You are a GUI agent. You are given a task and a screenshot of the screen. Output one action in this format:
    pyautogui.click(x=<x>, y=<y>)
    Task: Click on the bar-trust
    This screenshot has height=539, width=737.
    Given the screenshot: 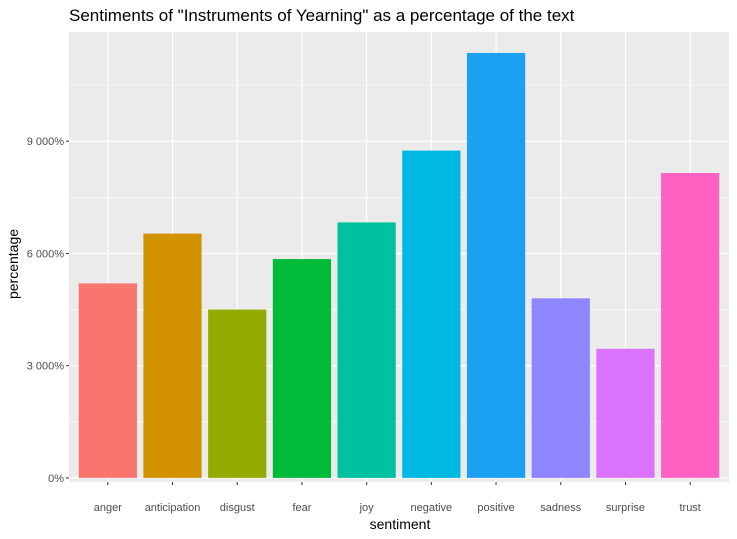 What is the action you would take?
    pyautogui.click(x=690, y=325)
    